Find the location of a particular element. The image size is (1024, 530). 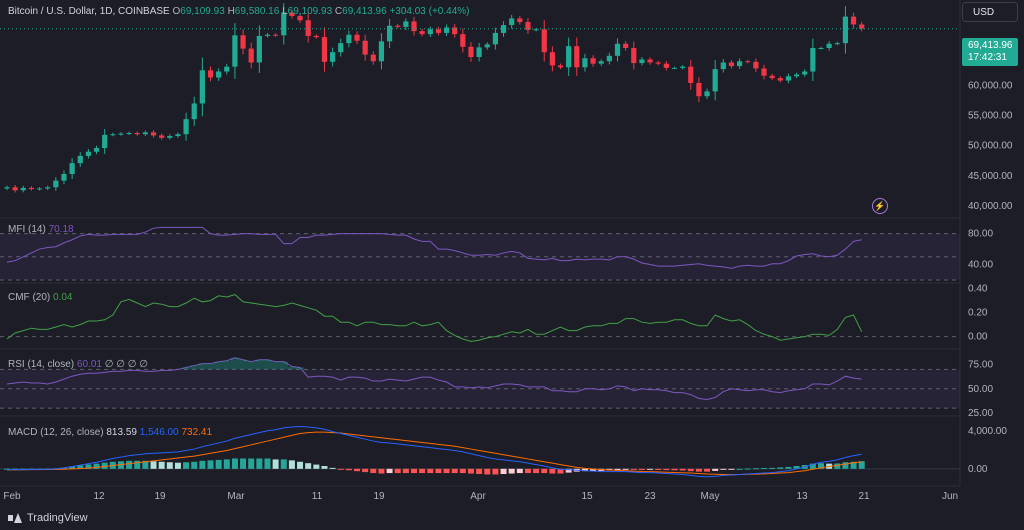

price-tick-label: 55,000.00 is located at coordinates (990, 116).